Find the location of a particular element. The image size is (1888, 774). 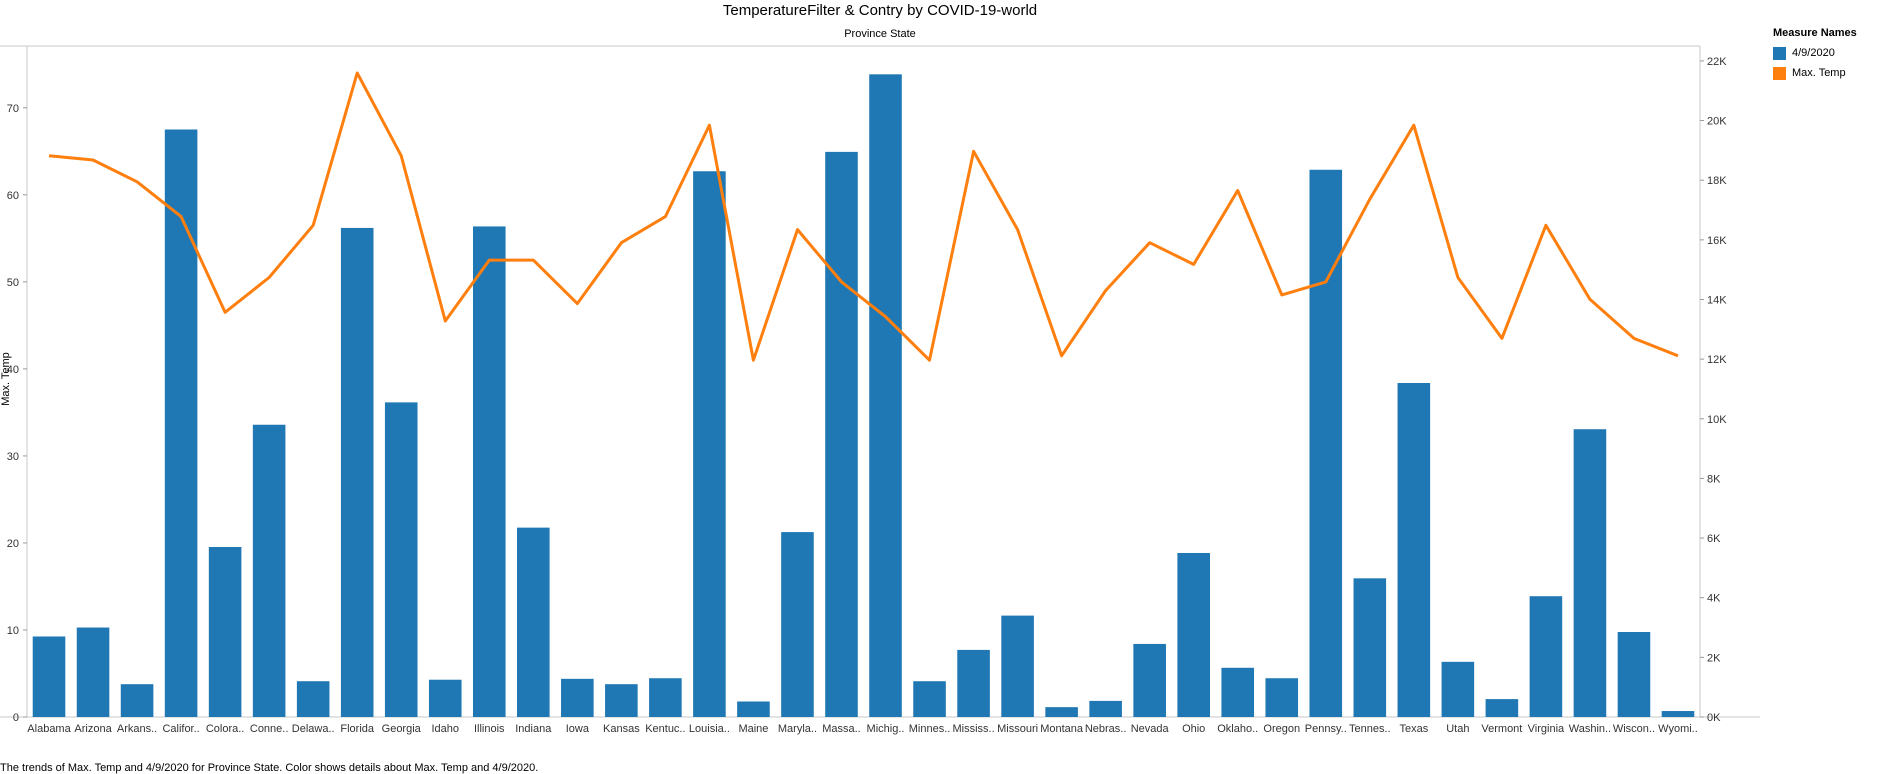

x-tick-label: Oregon is located at coordinates (1281, 729).